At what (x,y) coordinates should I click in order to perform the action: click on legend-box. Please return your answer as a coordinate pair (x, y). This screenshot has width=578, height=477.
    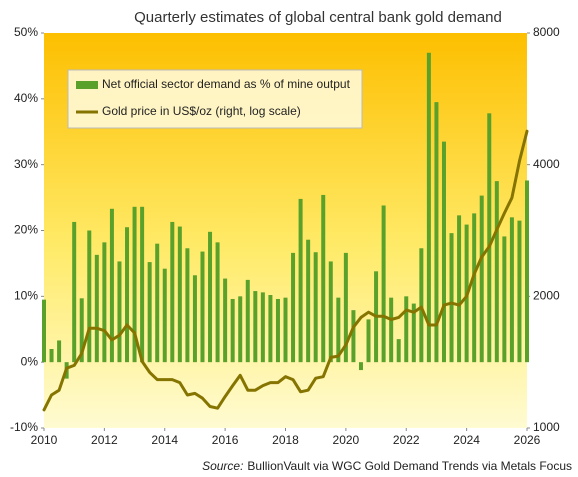
    Looking at the image, I should click on (215, 99).